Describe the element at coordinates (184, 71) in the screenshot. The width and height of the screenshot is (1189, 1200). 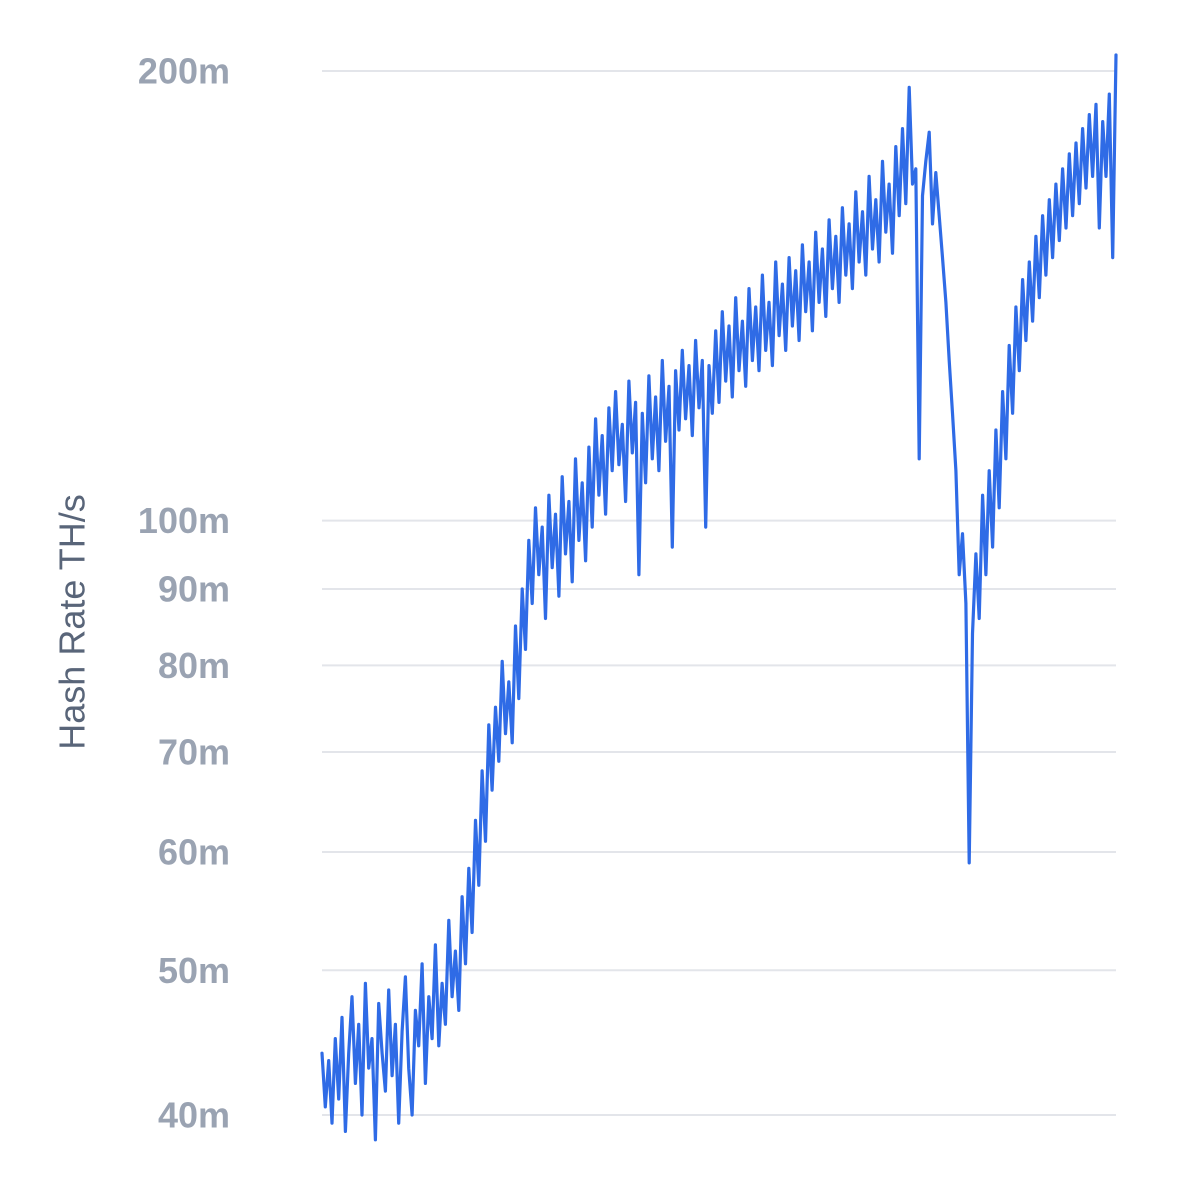
I see `y-tick-label-200m: 200m` at that location.